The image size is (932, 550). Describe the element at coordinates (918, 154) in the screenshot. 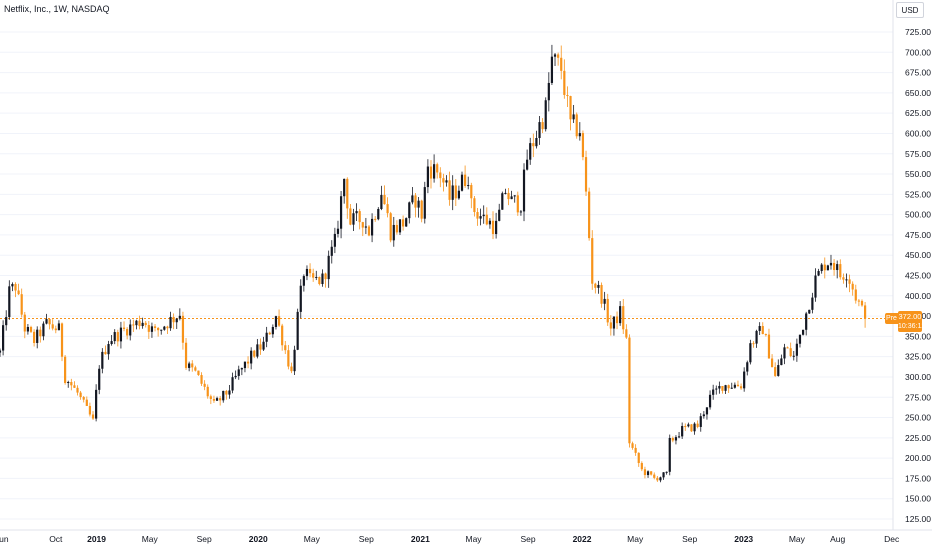

I see `price-tick-label: 575.00` at that location.